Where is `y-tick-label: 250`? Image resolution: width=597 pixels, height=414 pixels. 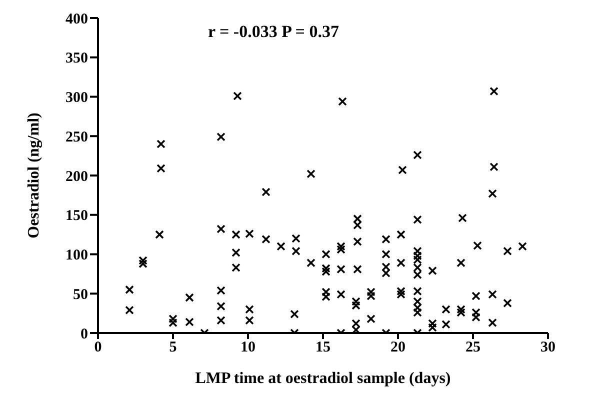
y-tick-label: 250 is located at coordinates (77, 137).